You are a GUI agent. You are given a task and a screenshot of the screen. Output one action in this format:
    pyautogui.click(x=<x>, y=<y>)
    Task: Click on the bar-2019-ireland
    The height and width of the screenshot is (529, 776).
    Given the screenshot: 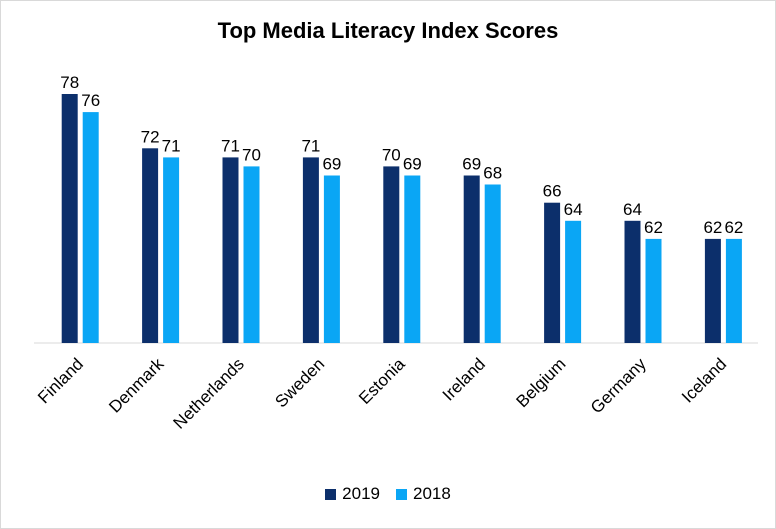 What is the action you would take?
    pyautogui.click(x=471, y=259)
    